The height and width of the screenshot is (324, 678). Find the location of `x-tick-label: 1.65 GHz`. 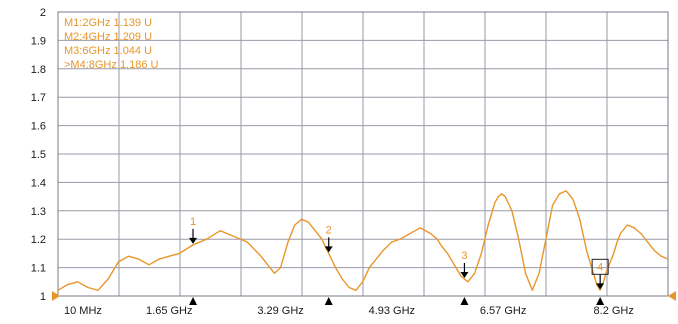

x-tick-label: 1.65 GHz is located at coordinates (169, 311).